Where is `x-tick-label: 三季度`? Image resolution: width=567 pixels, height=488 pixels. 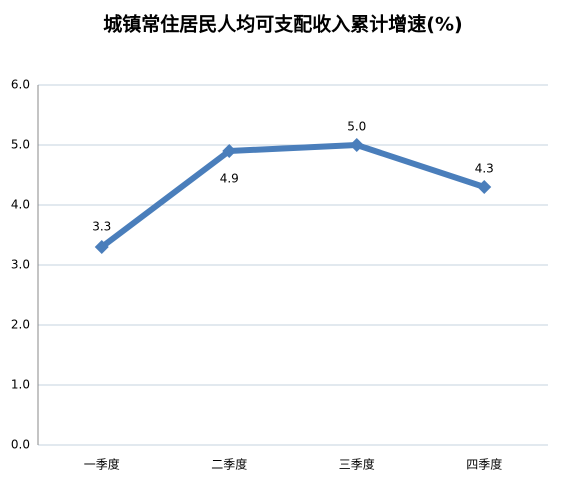 x-tick-label: 三季度 is located at coordinates (357, 464).